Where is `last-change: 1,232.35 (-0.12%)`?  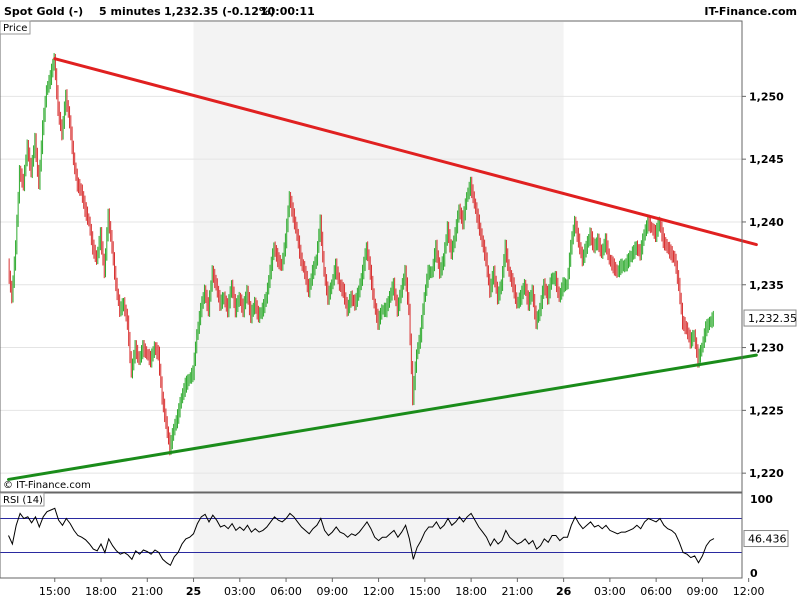
last-change: 1,232.35 (-0.12%) is located at coordinates (219, 11).